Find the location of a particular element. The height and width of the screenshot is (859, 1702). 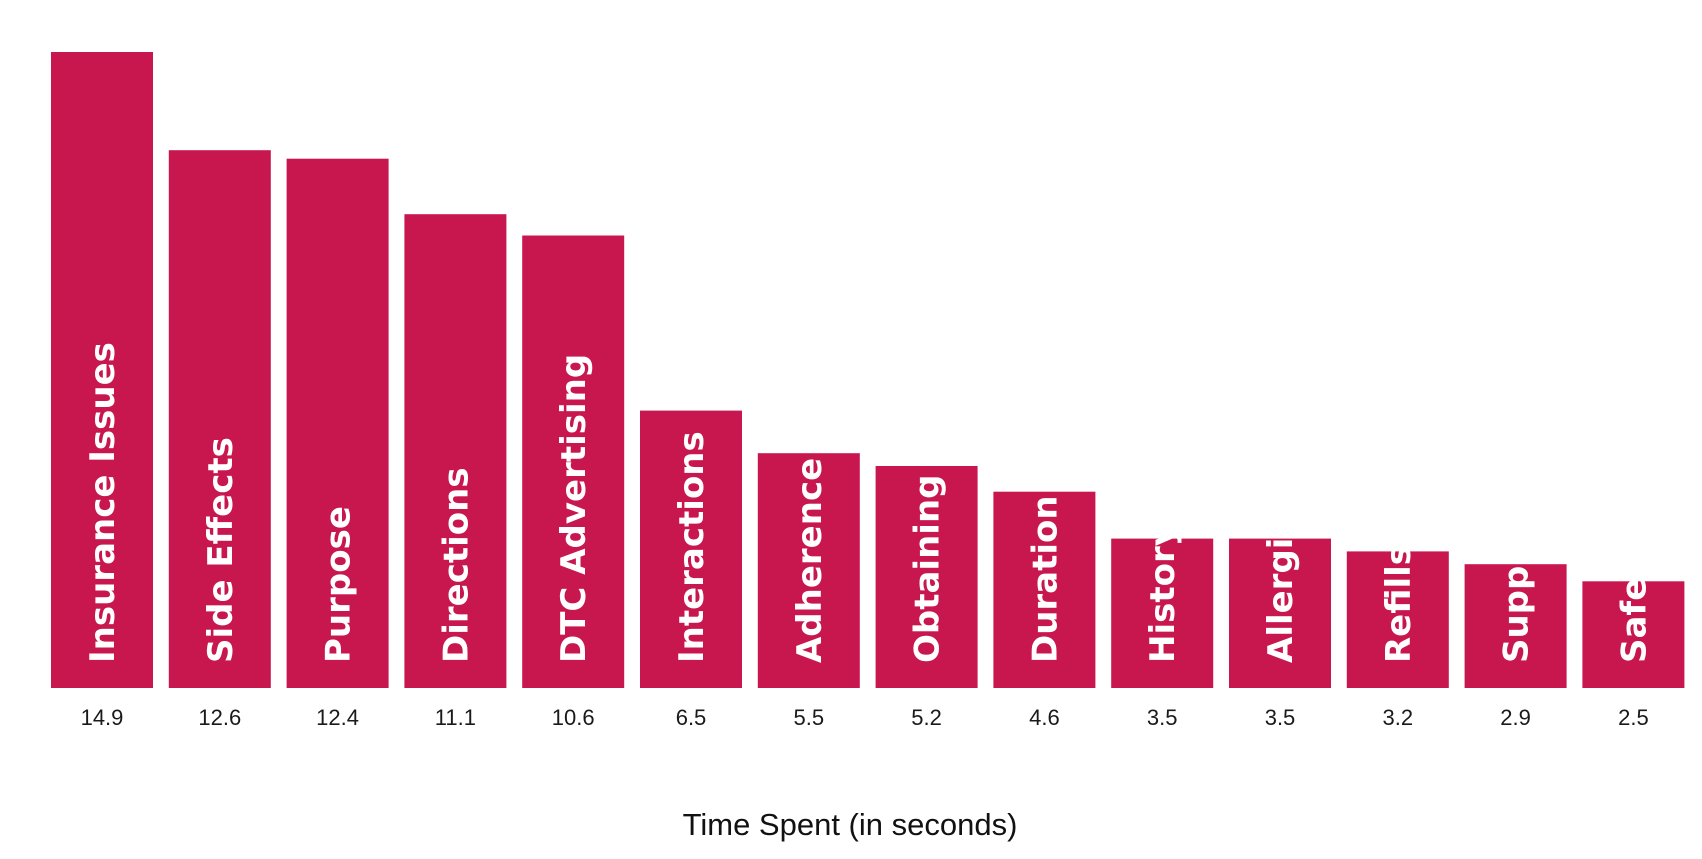

bar-supply is located at coordinates (1515, 626).